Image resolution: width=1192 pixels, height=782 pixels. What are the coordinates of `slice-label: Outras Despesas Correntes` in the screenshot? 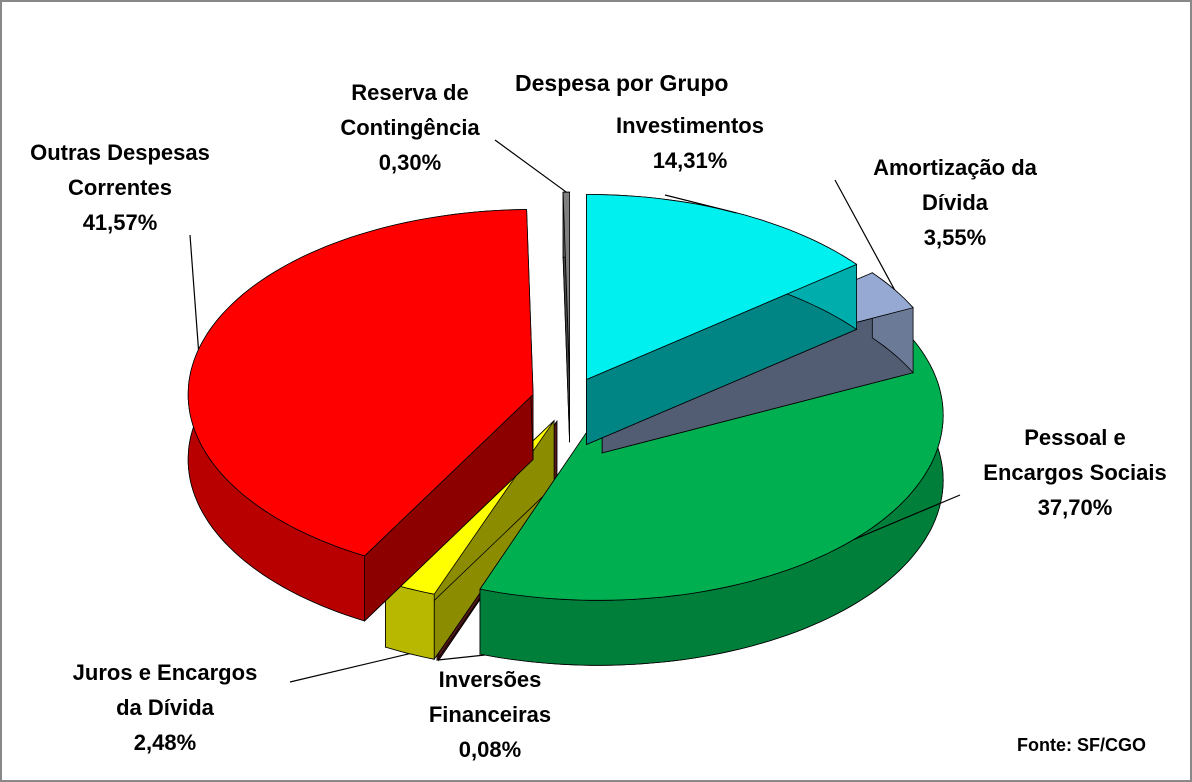 It's located at (120, 170).